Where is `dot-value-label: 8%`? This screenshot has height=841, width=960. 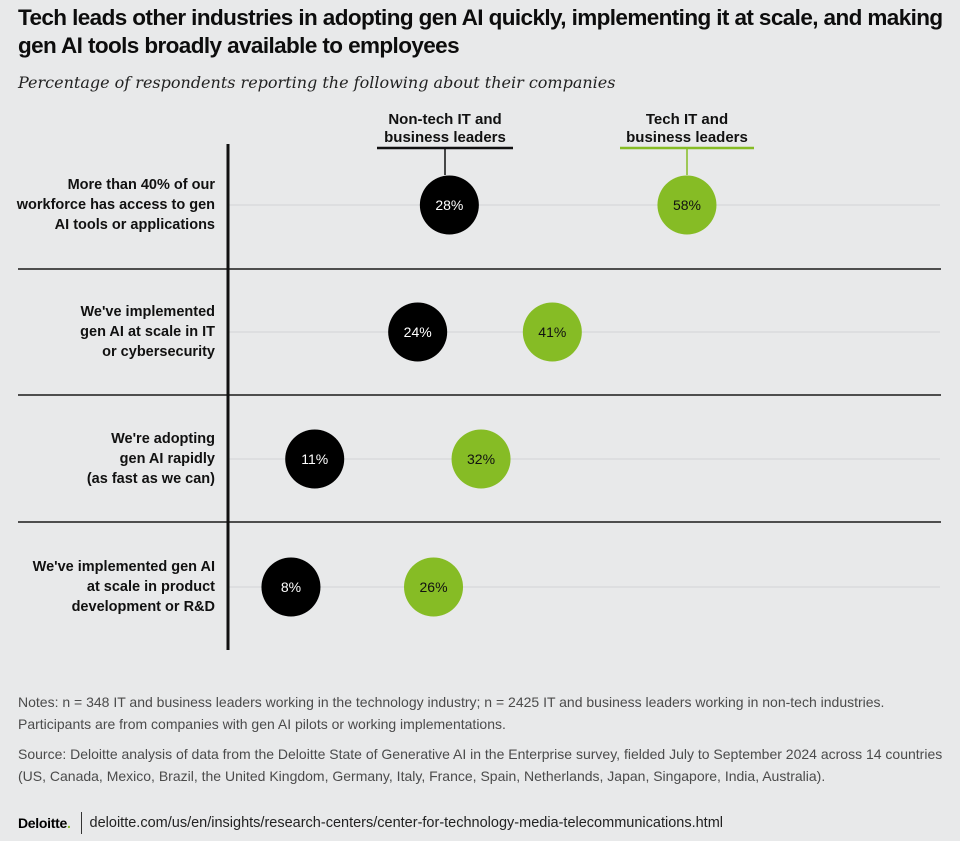
dot-value-label: 8% is located at coordinates (291, 587).